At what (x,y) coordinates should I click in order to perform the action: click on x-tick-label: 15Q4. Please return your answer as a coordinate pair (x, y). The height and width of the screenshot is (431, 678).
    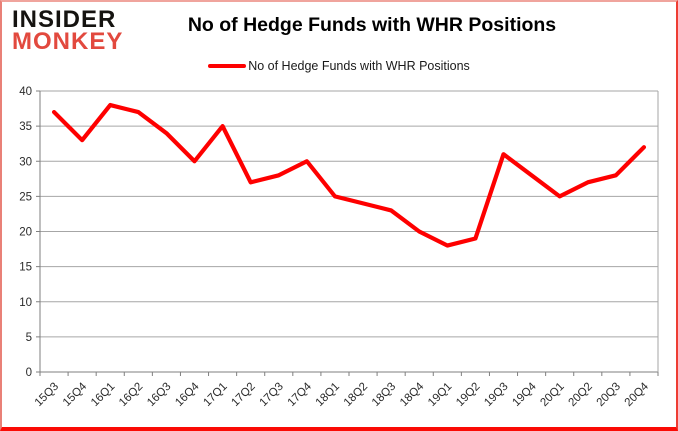
    Looking at the image, I should click on (75, 394).